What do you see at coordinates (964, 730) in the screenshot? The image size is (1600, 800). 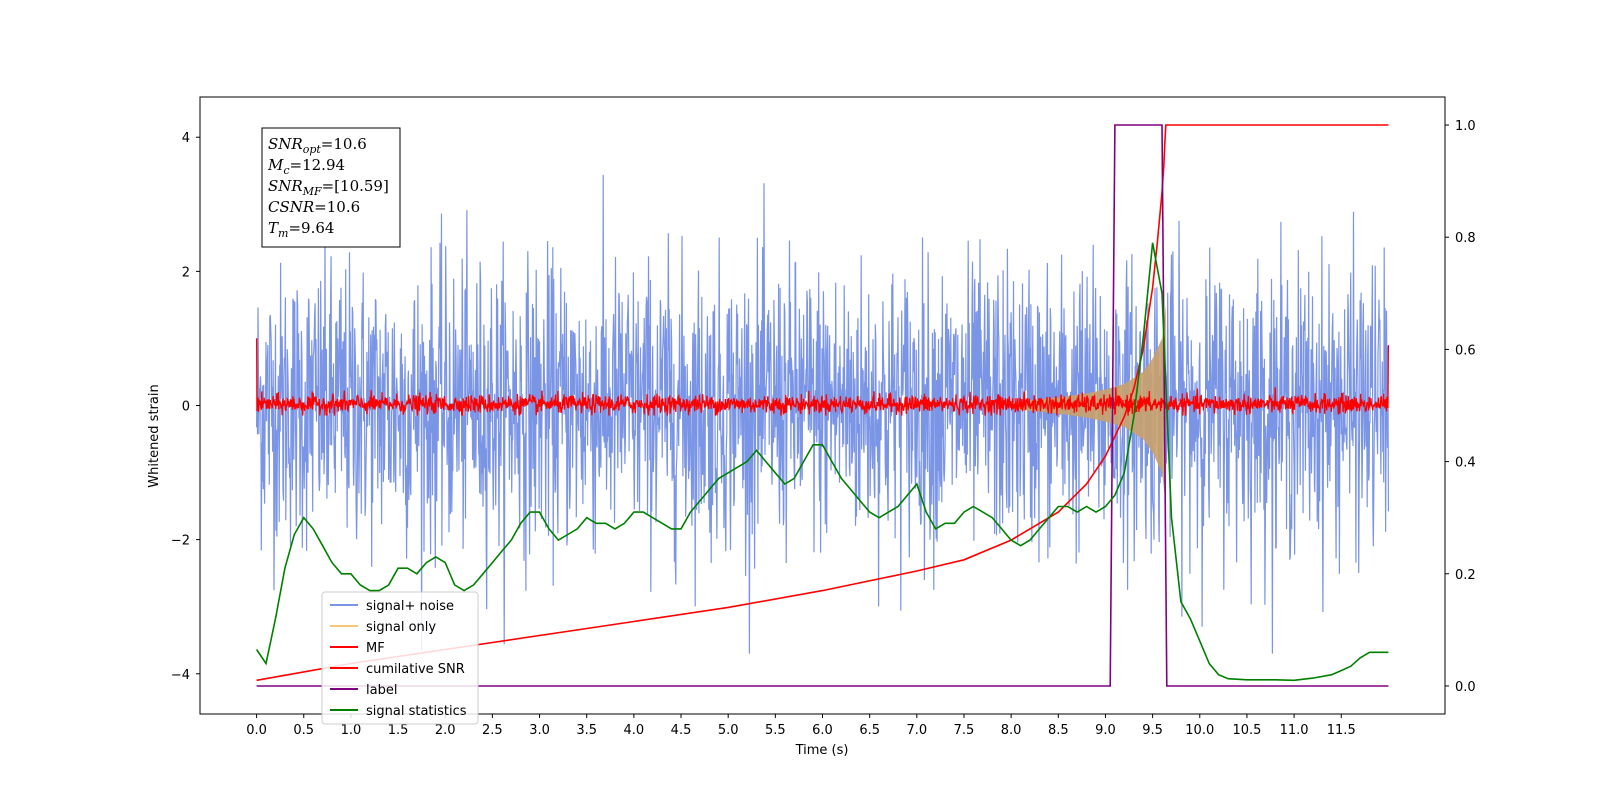 I see `x-tick-label: 7.5` at bounding box center [964, 730].